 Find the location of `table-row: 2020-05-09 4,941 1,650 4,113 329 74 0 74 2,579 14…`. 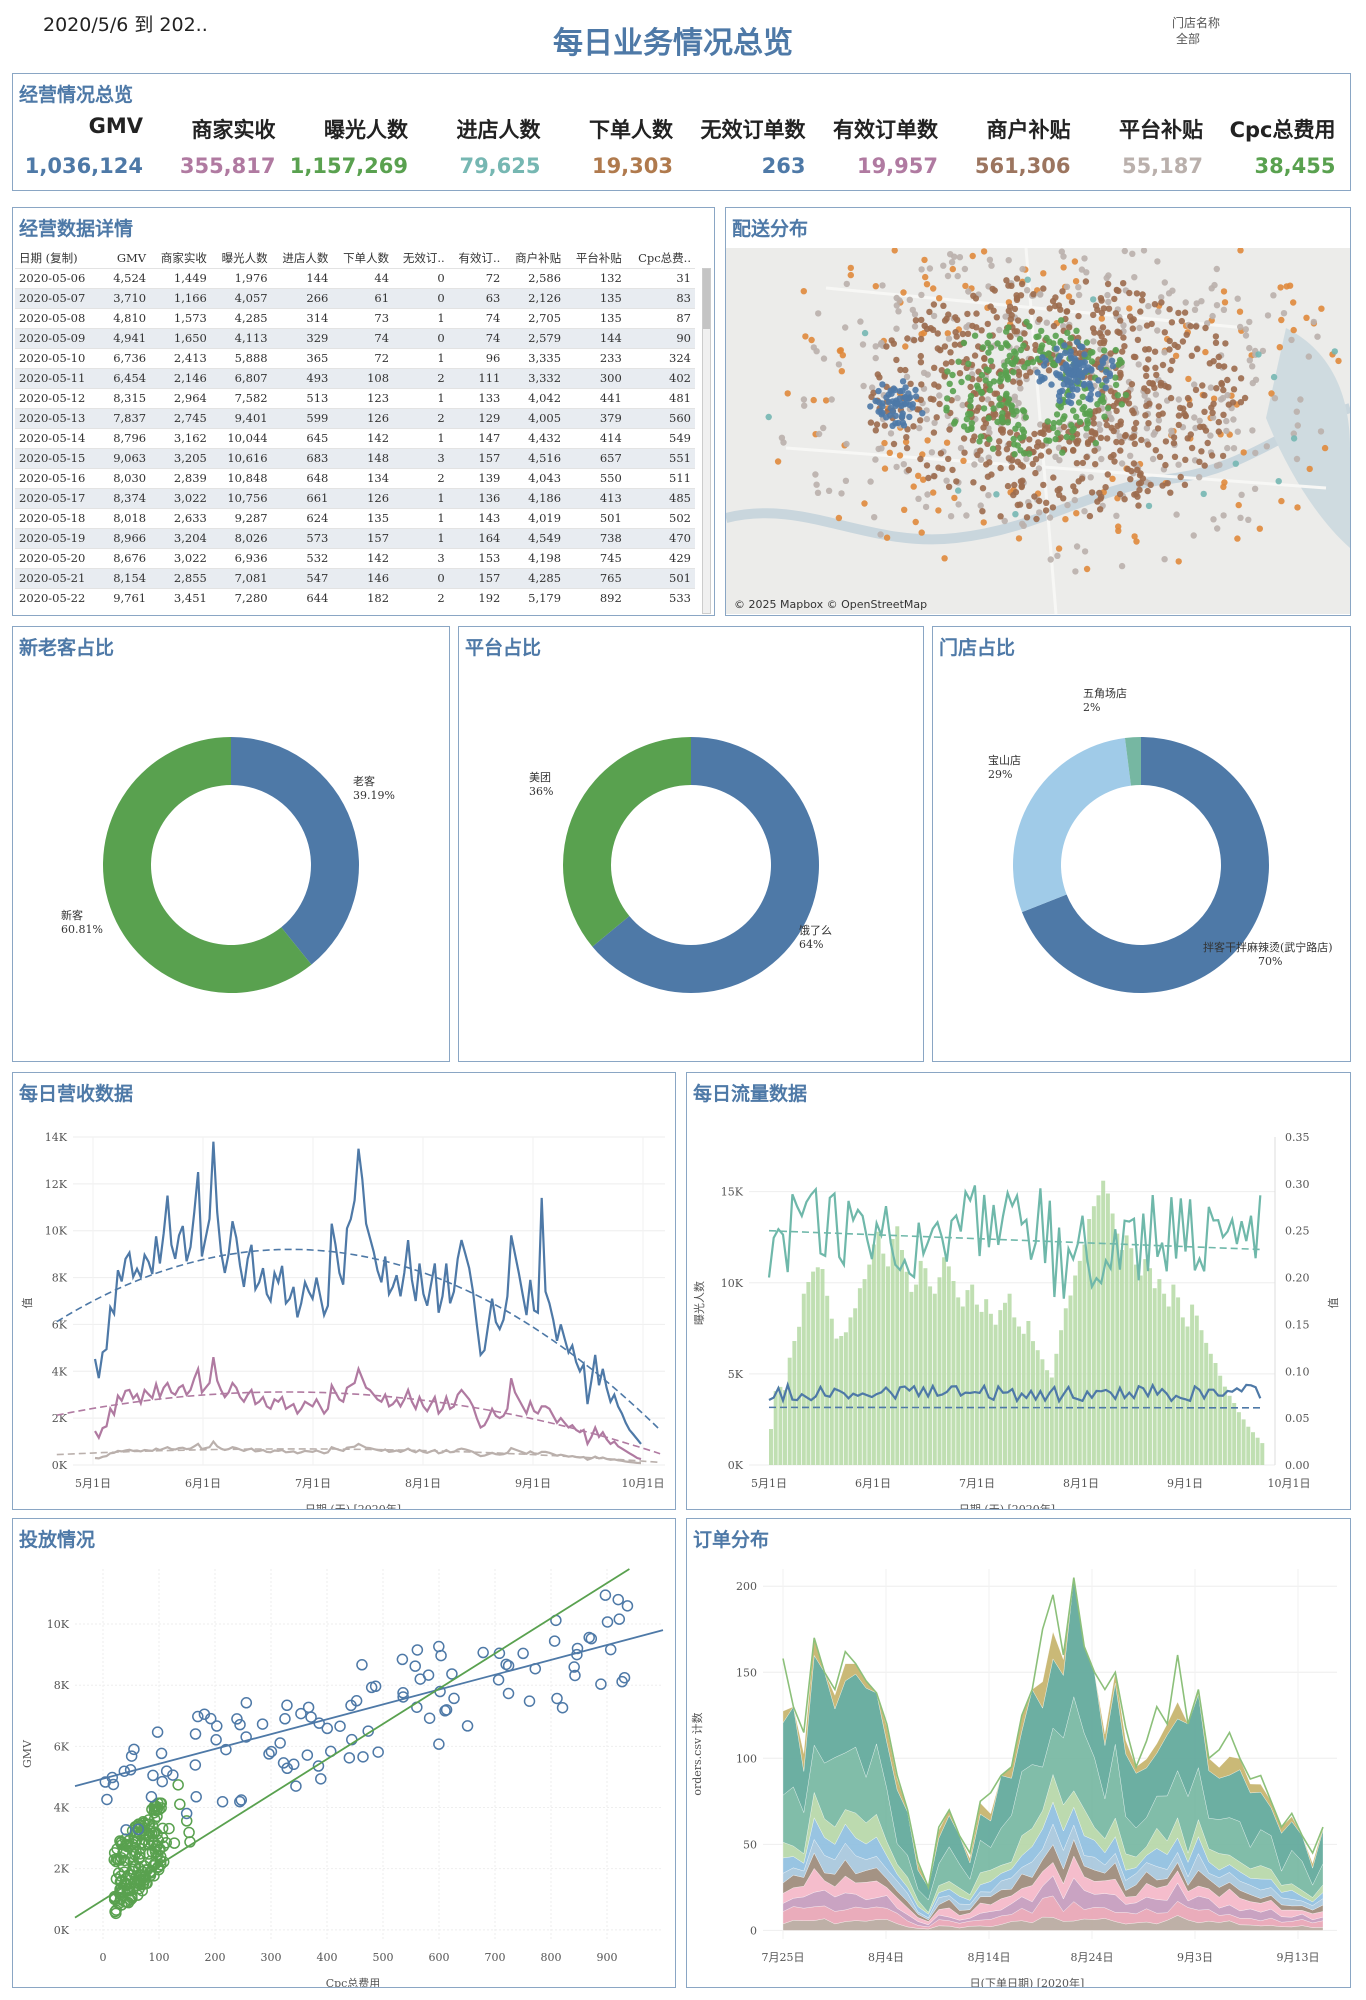

table-row: 2020-05-09 4,941 1,650 4,113 329 74 0 74 2,579 14… is located at coordinates (355, 337).